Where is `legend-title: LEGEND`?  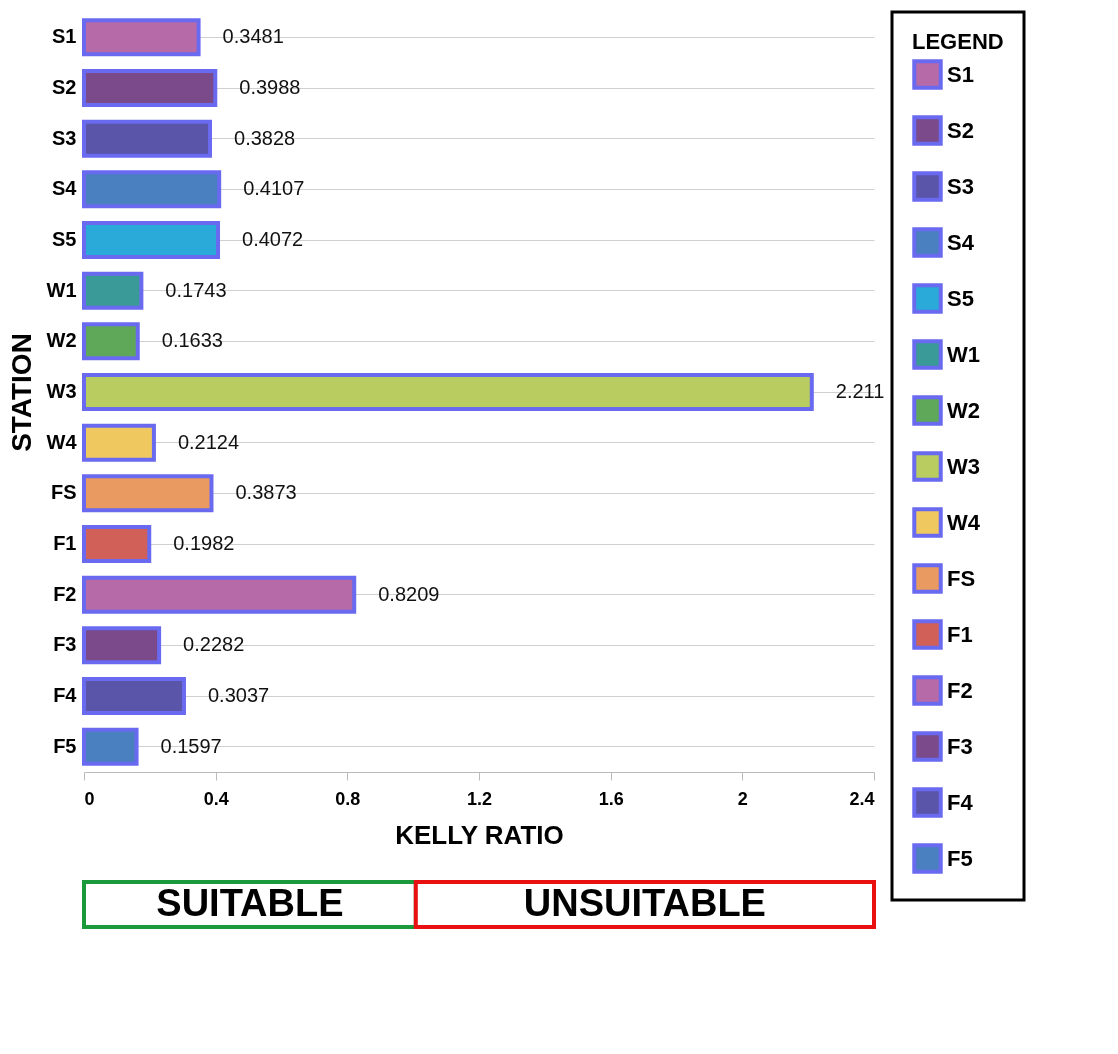 legend-title: LEGEND is located at coordinates (958, 41).